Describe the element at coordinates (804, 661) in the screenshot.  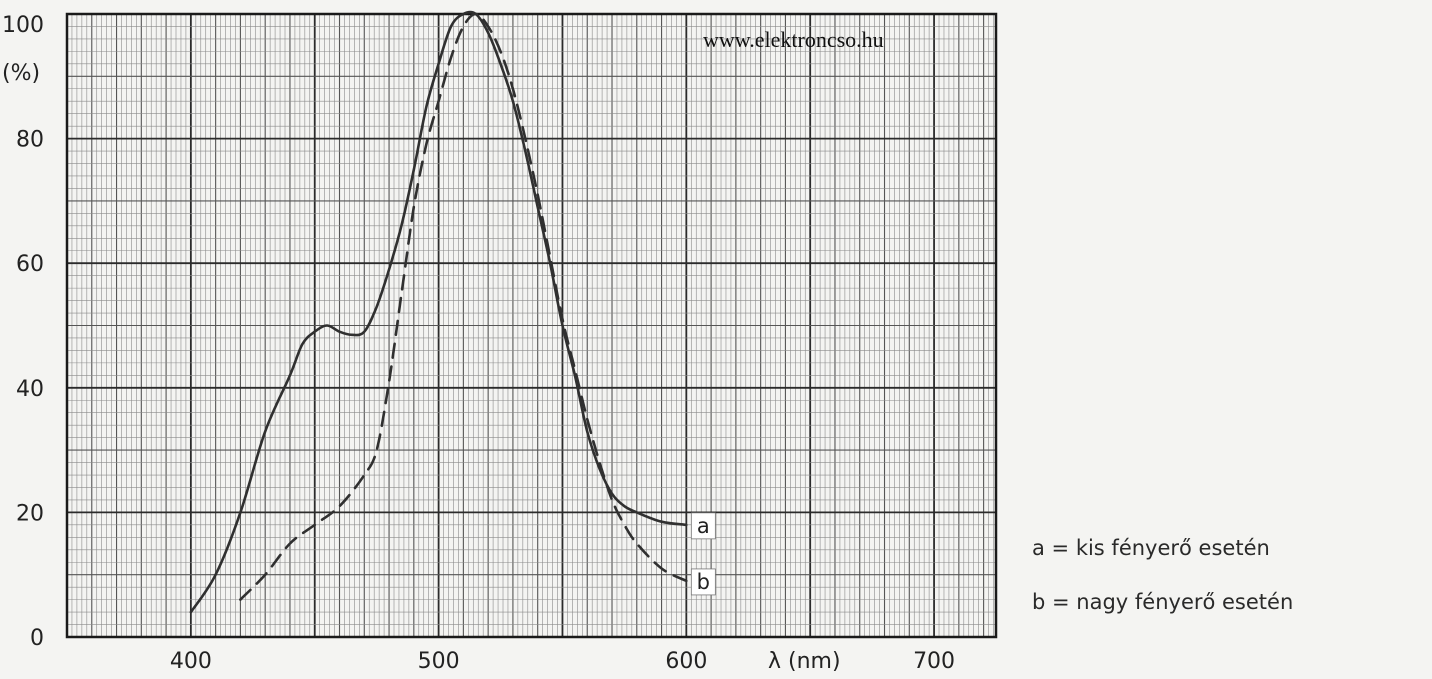
I see `x-axis-label: λ (nm)` at that location.